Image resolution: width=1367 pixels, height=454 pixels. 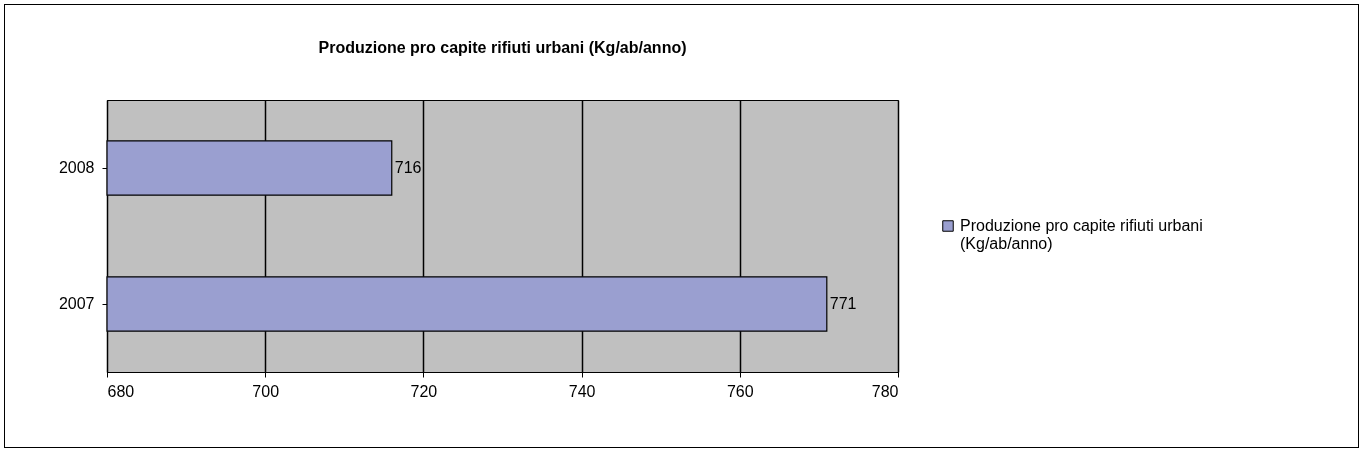 What do you see at coordinates (121, 391) in the screenshot?
I see `x-tick-label: 680` at bounding box center [121, 391].